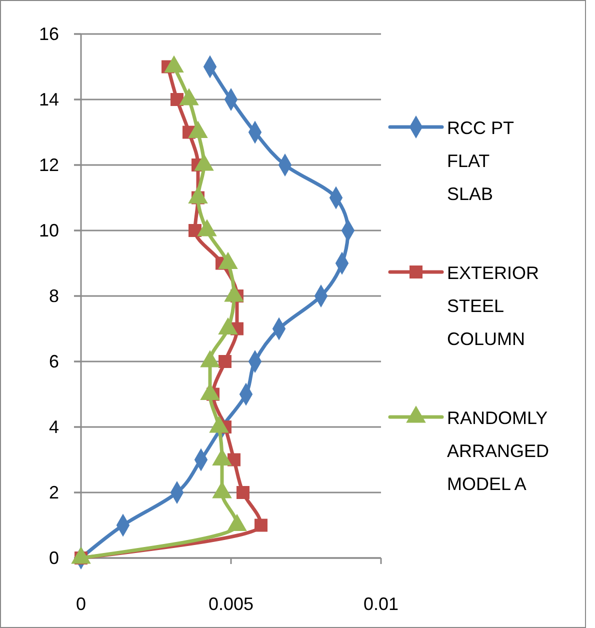  Describe the element at coordinates (48, 230) in the screenshot. I see `y-tick-label: 10` at that location.